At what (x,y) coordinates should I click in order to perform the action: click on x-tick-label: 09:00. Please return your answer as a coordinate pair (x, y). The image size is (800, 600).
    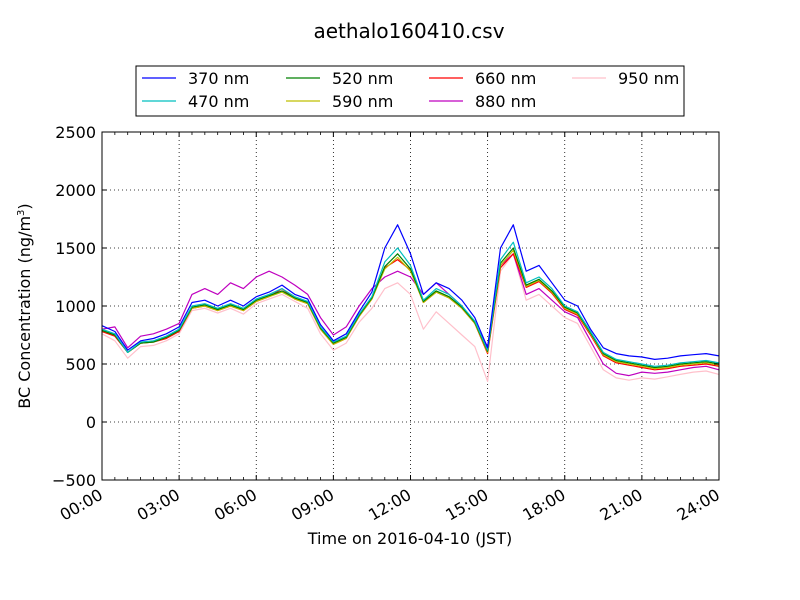
    Looking at the image, I should click on (312, 505).